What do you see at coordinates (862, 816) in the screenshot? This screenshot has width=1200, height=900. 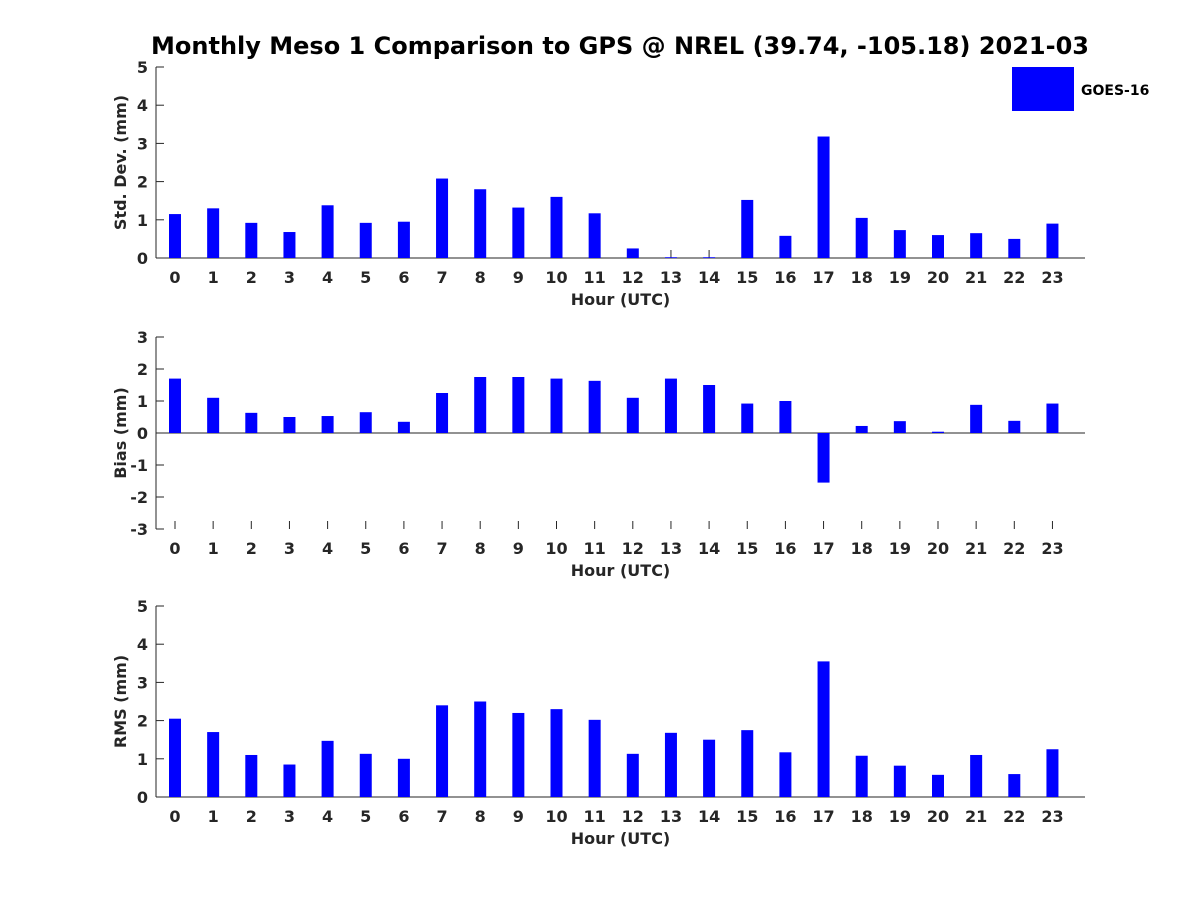 I see `x-tick-label: 18` at bounding box center [862, 816].